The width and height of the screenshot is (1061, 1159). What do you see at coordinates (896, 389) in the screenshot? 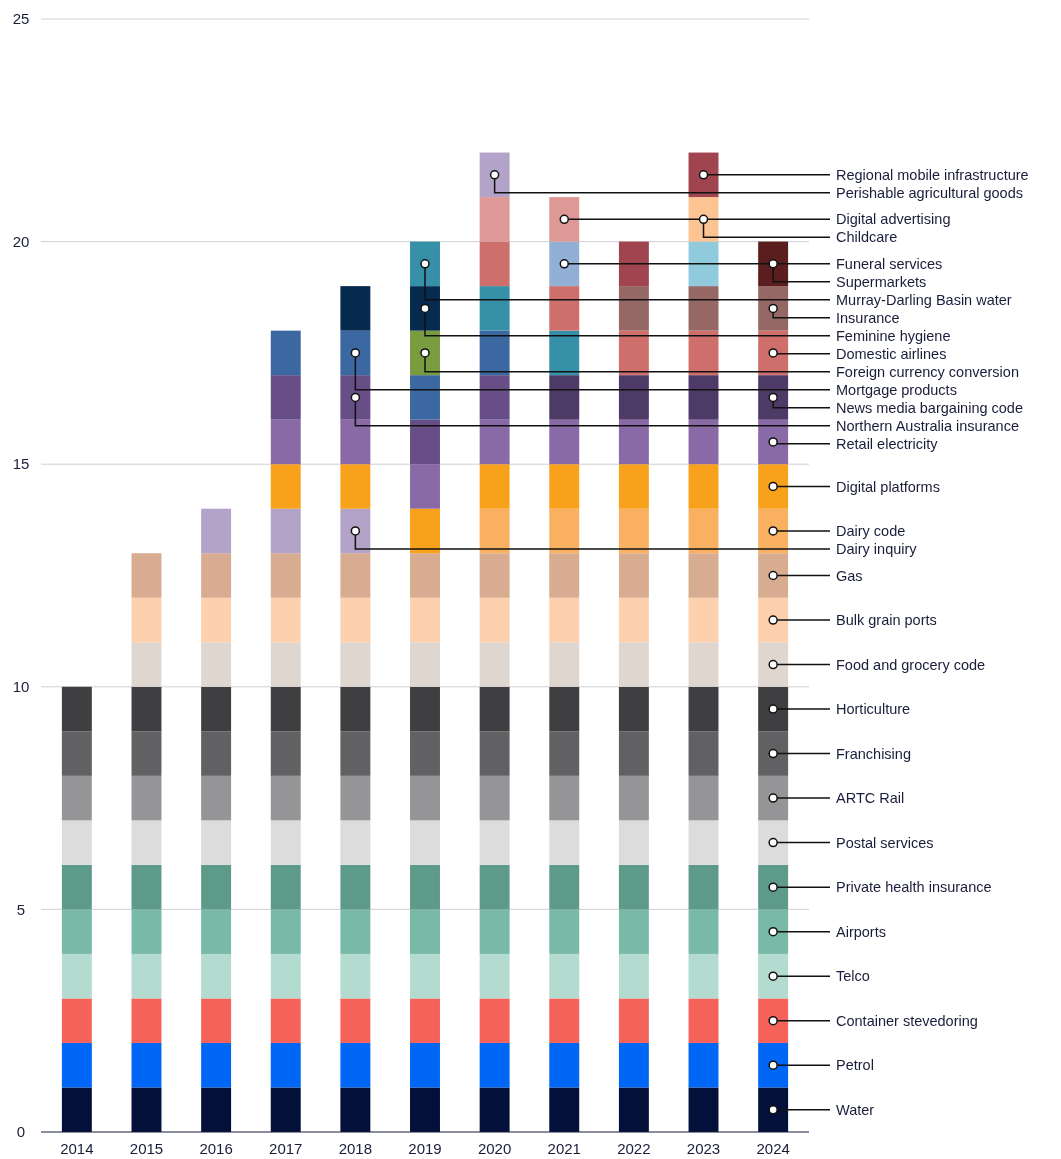
I see `annotation: Mortgage products` at bounding box center [896, 389].